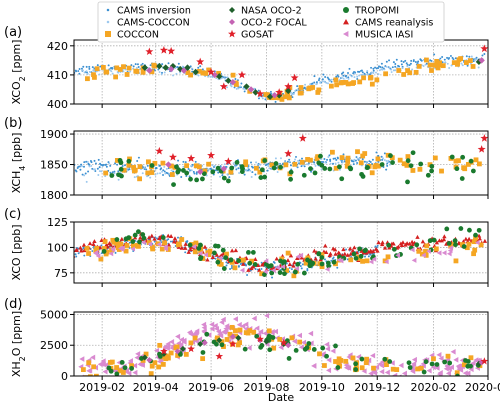 This screenshot has height=406, width=500. I want to click on x-tick-label: 2019-12, so click(377, 387).